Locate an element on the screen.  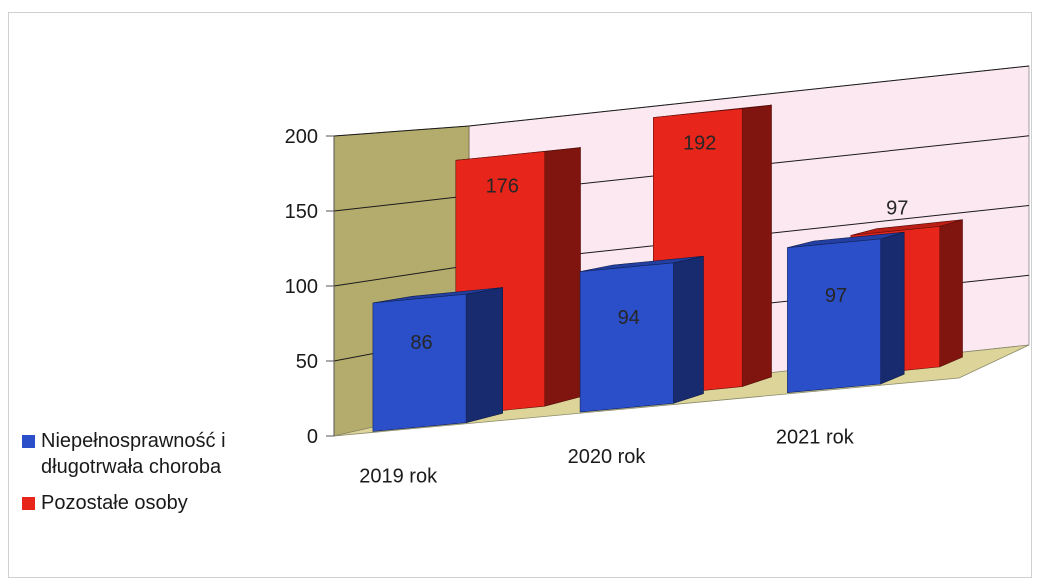
x-tick-label-1: 2019 rok is located at coordinates (398, 476).